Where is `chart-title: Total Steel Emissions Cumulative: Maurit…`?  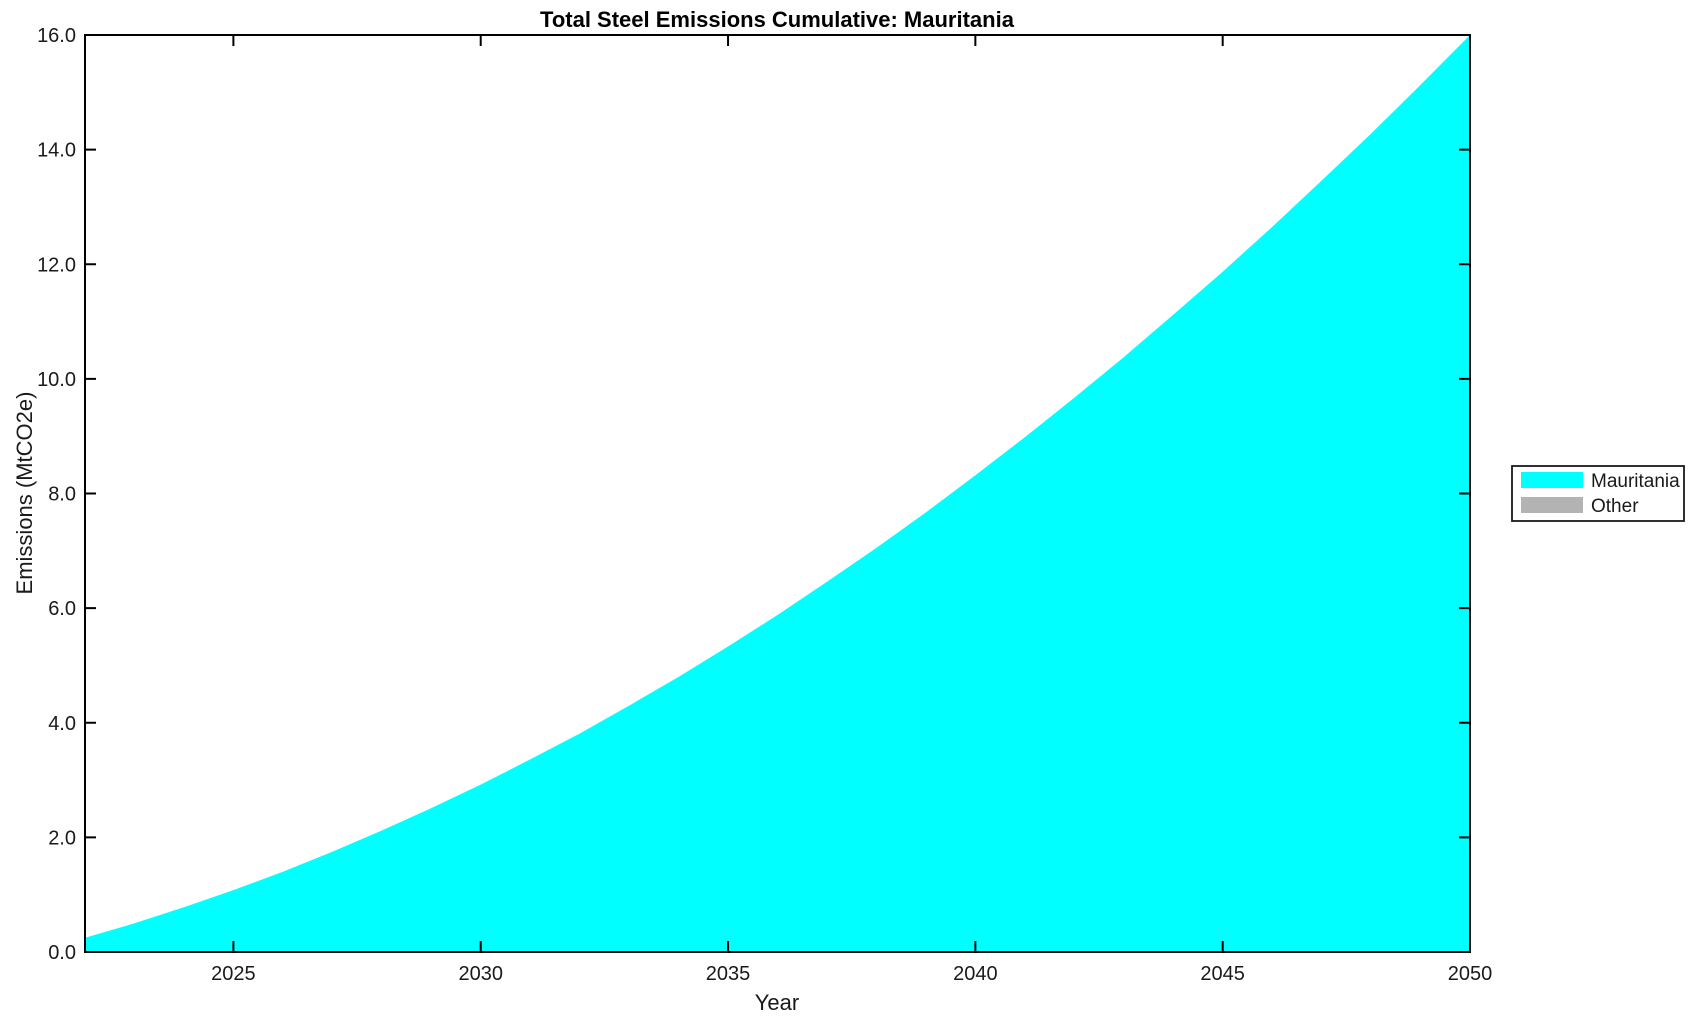 chart-title: Total Steel Emissions Cumulative: Maurit… is located at coordinates (777, 19).